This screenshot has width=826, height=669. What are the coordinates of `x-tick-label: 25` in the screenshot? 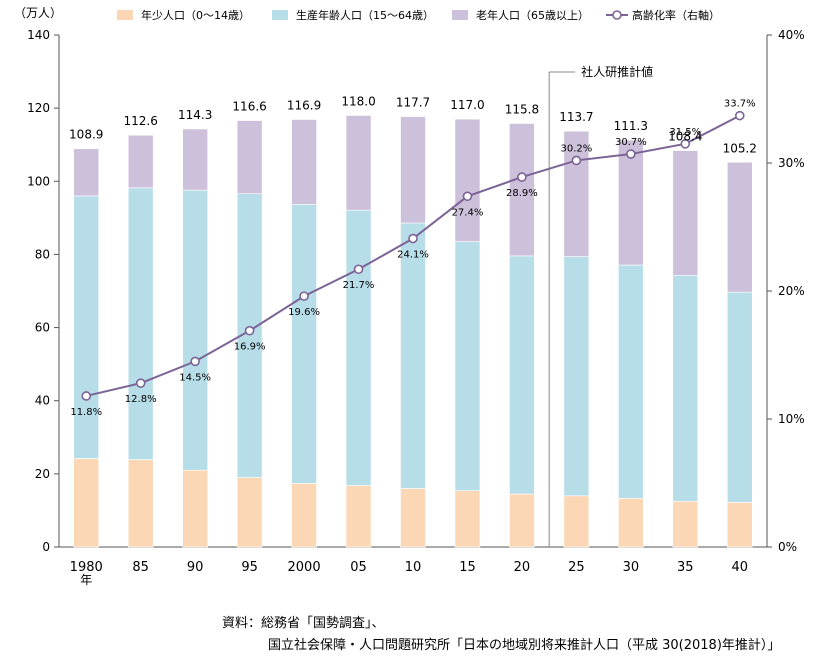 It's located at (576, 567).